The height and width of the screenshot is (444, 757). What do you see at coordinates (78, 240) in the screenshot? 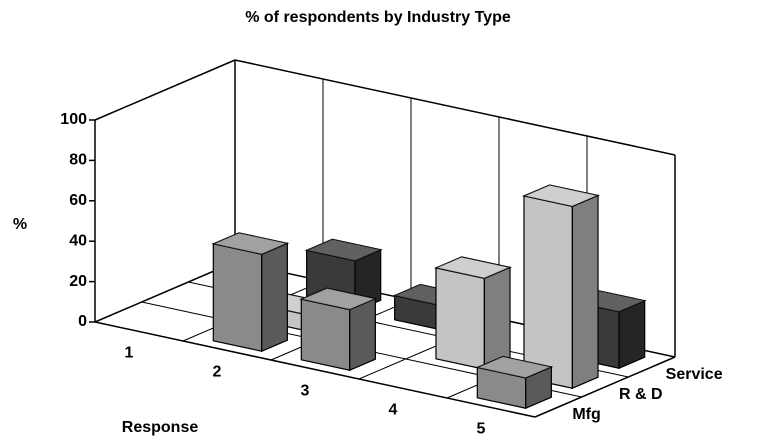
I see `y-tick-label: 40` at bounding box center [78, 240].